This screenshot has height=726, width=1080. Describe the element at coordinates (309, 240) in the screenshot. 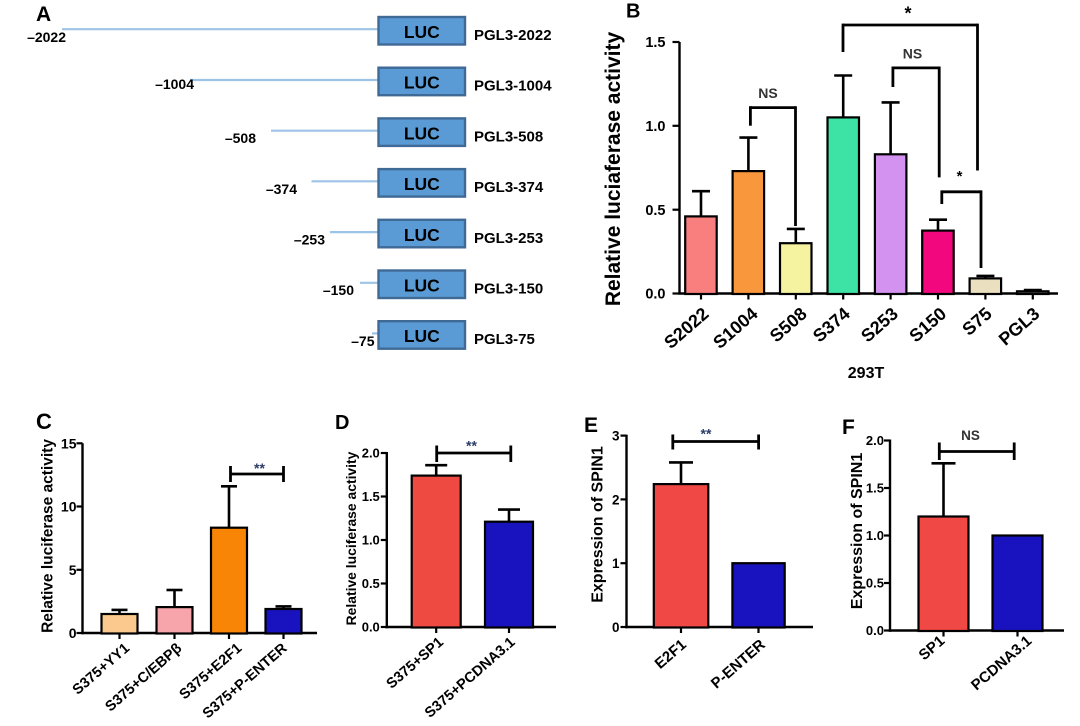

I see `svg-text: –253` at that location.